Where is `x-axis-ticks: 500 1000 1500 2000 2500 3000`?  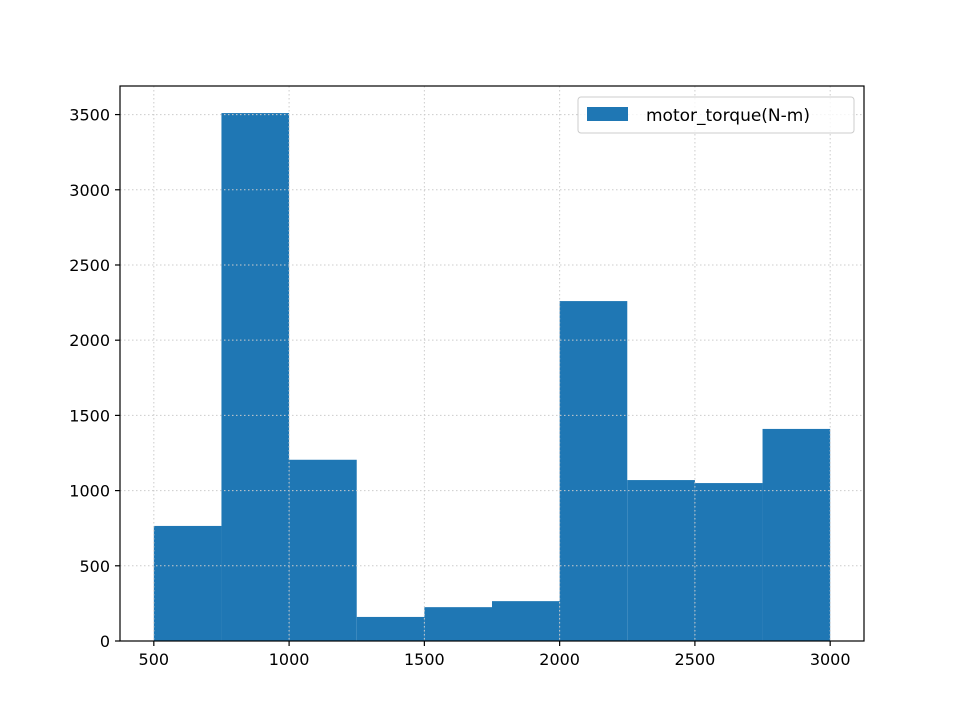 x-axis-ticks: 500 1000 1500 2000 2500 3000 is located at coordinates (495, 655).